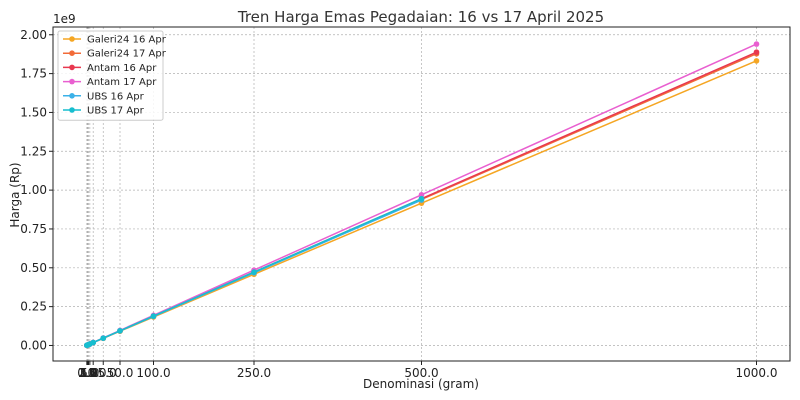 The width and height of the screenshot is (800, 400). Describe the element at coordinates (15, 194) in the screenshot. I see `y-axis-title: Harga (Rp)` at that location.